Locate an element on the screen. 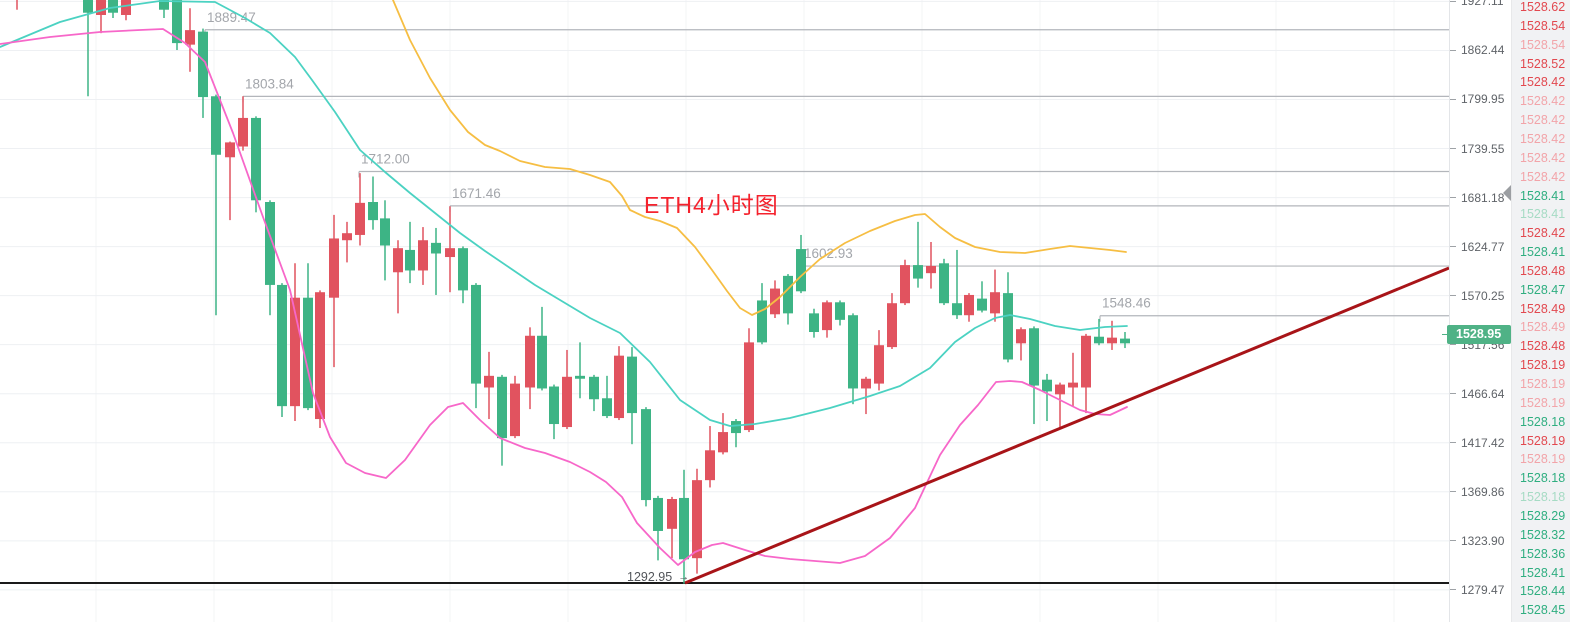 The height and width of the screenshot is (622, 1570). support-price-value: 1292.95 is located at coordinates (650, 577).